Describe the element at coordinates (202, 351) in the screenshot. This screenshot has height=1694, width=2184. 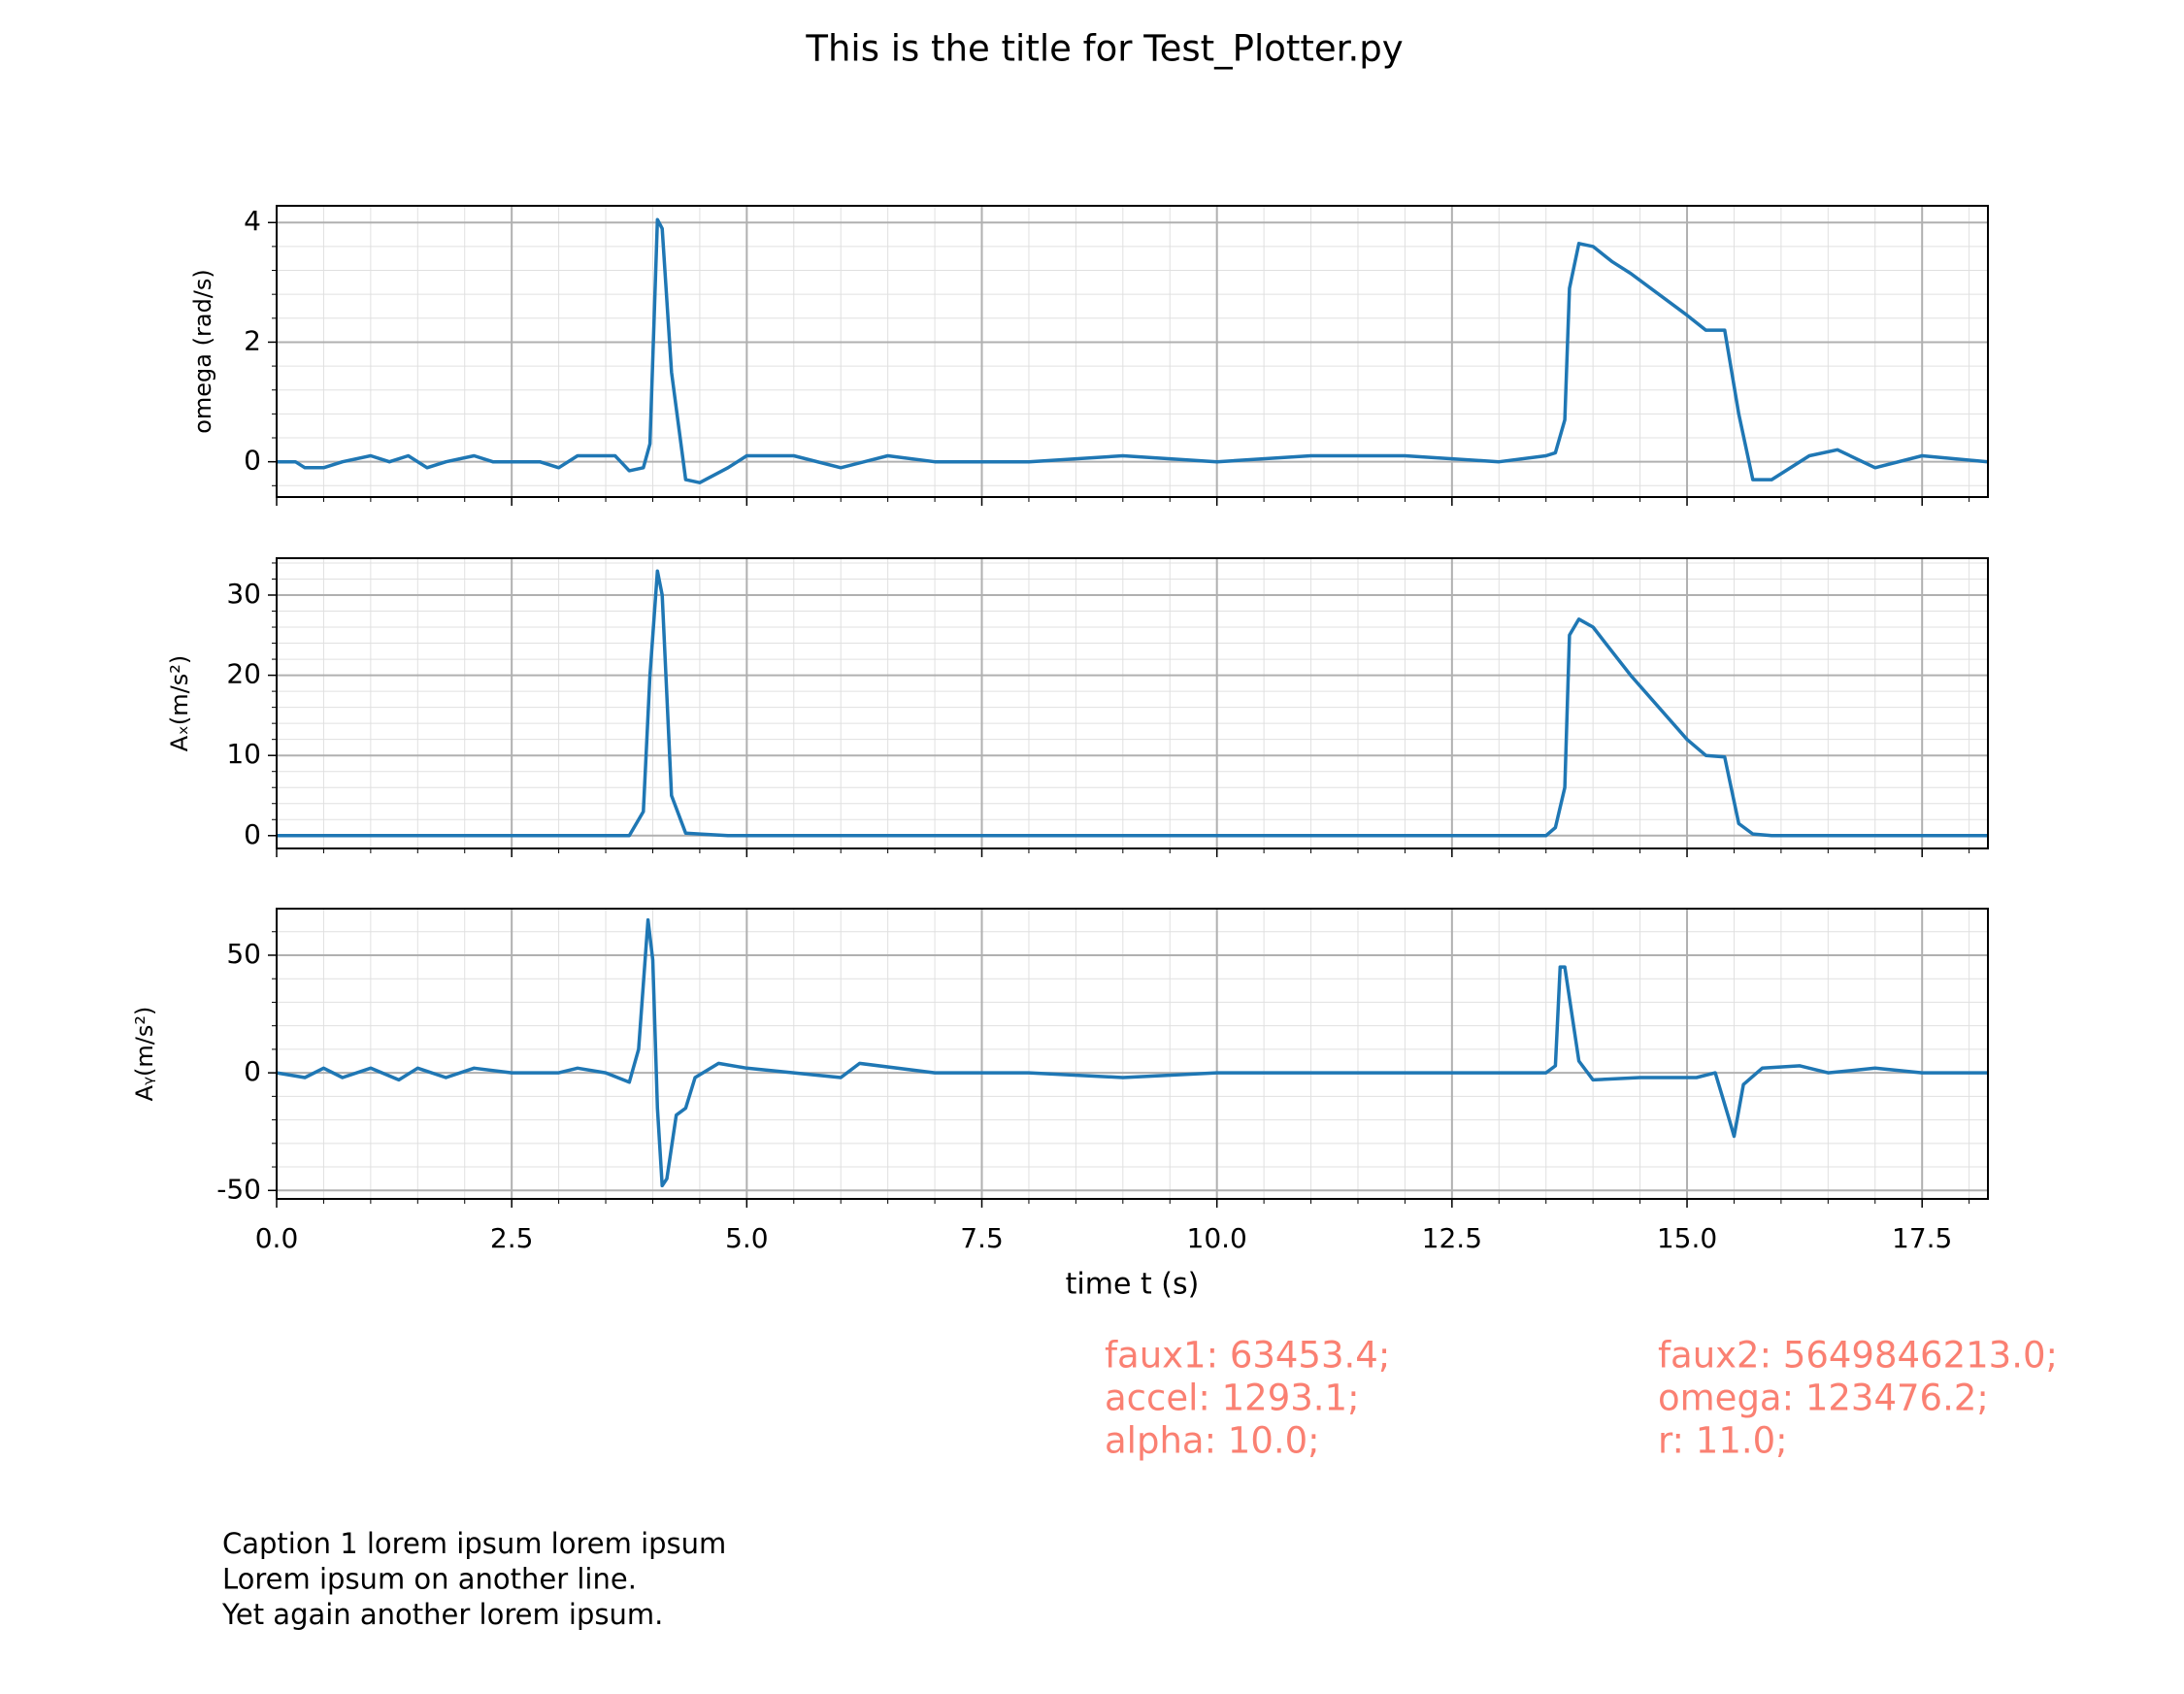
I see `y-axis-label: omega (rad/s)` at that location.